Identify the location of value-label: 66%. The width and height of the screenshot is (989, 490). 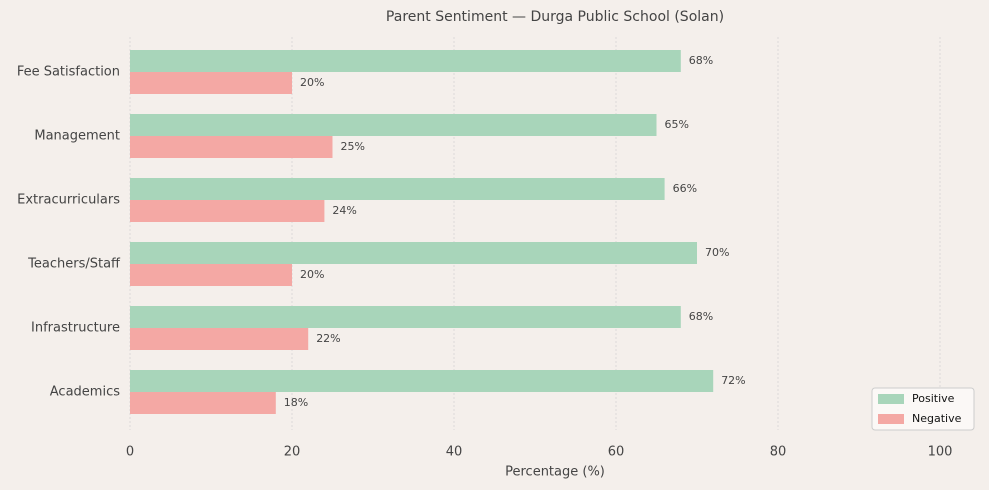
(685, 188).